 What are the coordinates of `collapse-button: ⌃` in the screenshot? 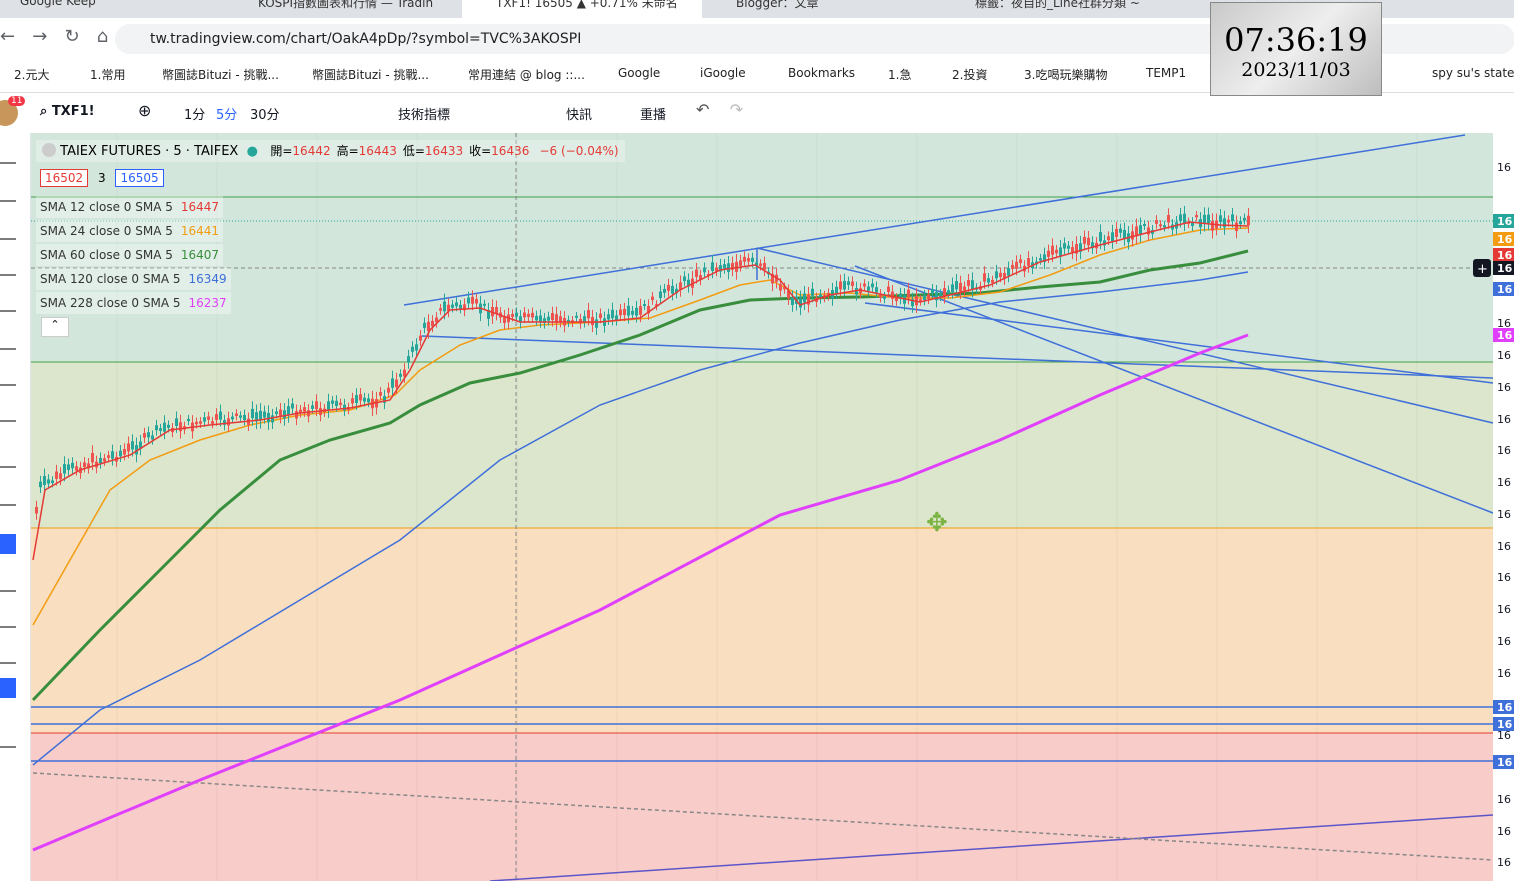 It's located at (55, 327).